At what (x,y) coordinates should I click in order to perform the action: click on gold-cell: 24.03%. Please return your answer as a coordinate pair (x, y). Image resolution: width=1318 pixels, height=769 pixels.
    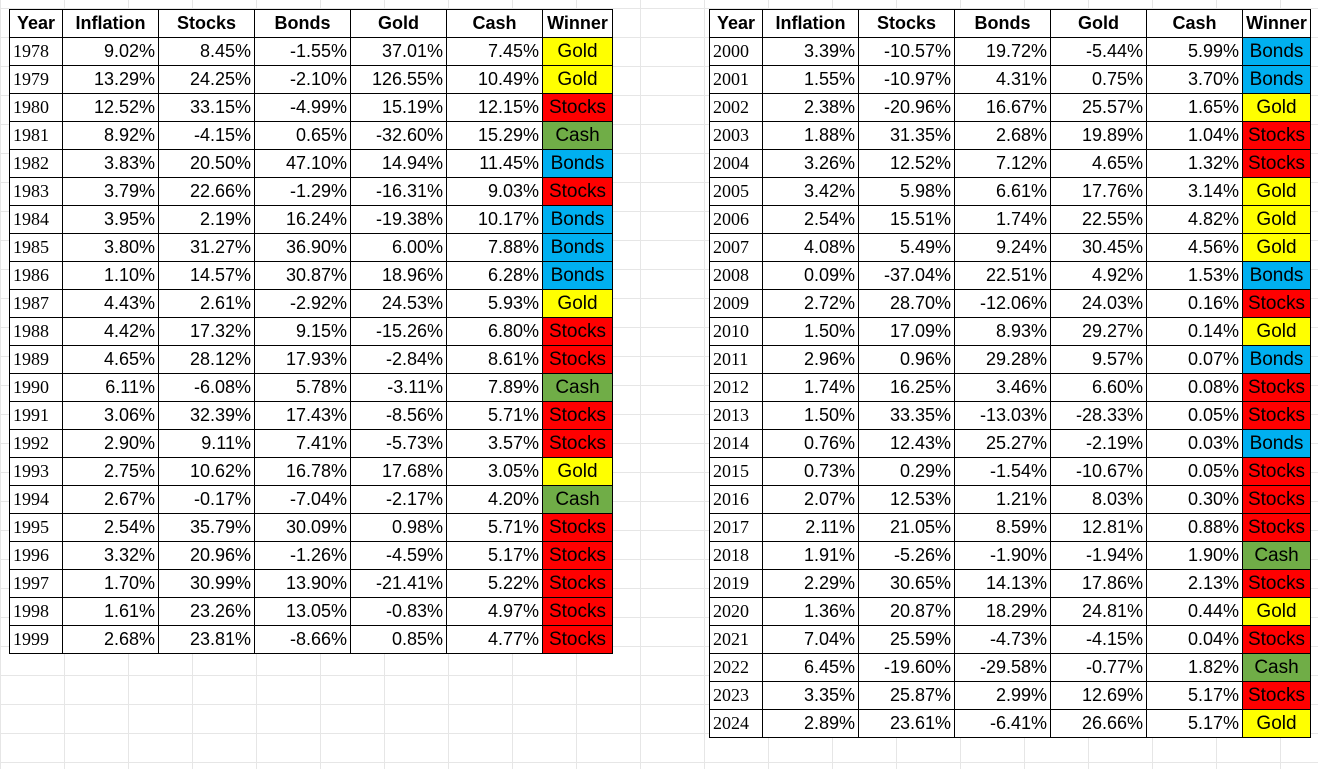
    Looking at the image, I should click on (1098, 303).